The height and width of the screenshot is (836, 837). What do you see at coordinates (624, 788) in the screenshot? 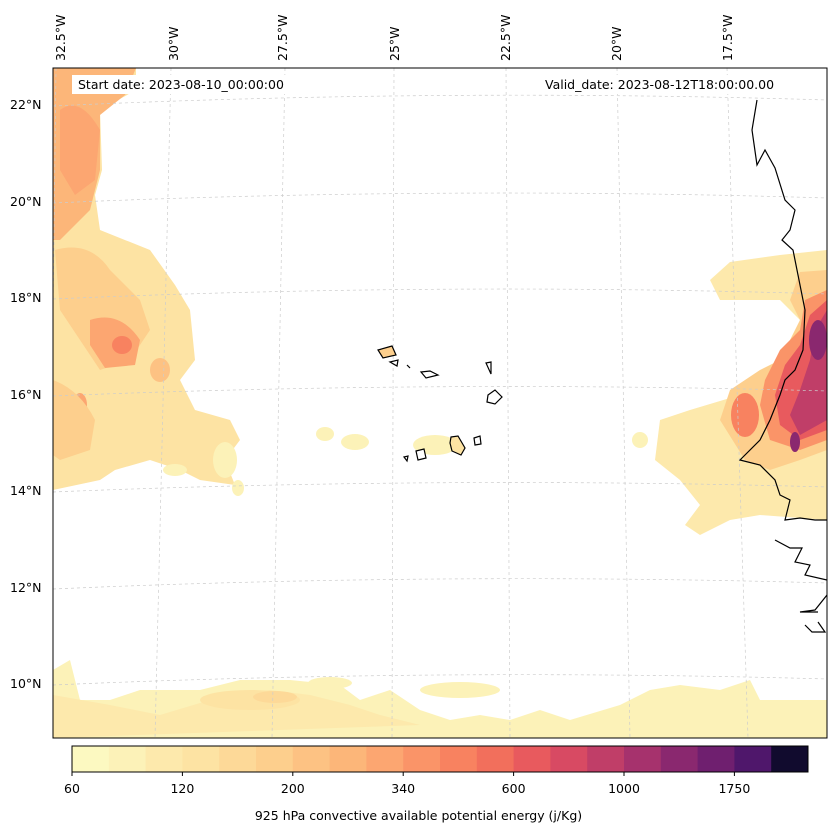
I see `colorbar-tick-label: 1000` at bounding box center [624, 788].